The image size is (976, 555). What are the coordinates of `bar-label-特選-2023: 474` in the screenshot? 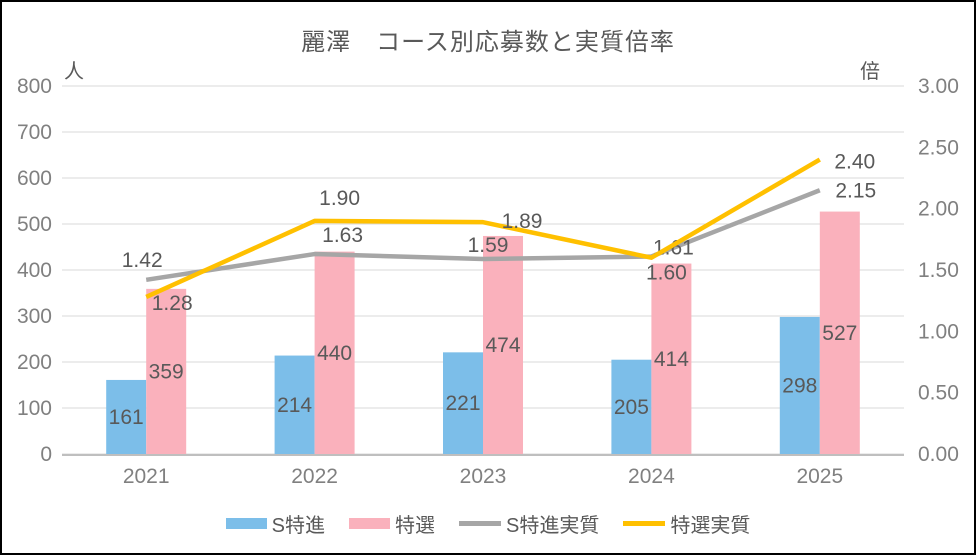 It's located at (502, 345).